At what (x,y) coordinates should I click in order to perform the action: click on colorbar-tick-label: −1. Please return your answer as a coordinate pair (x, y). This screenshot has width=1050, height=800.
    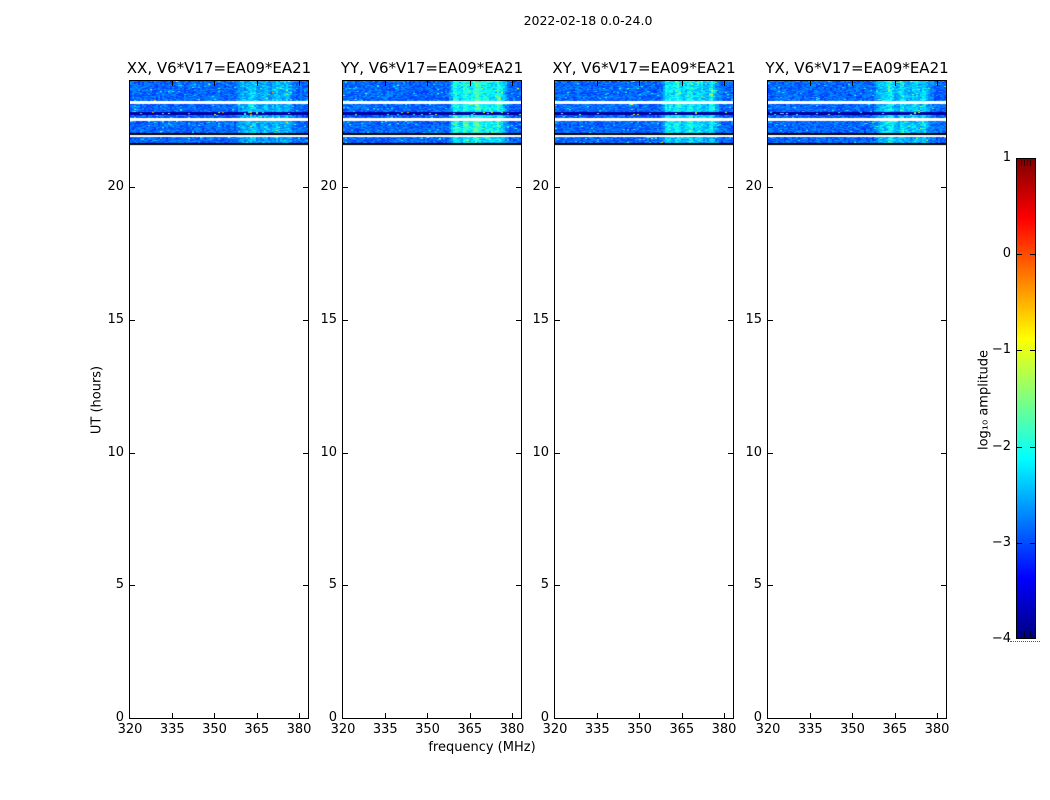
    Looking at the image, I should click on (1001, 350).